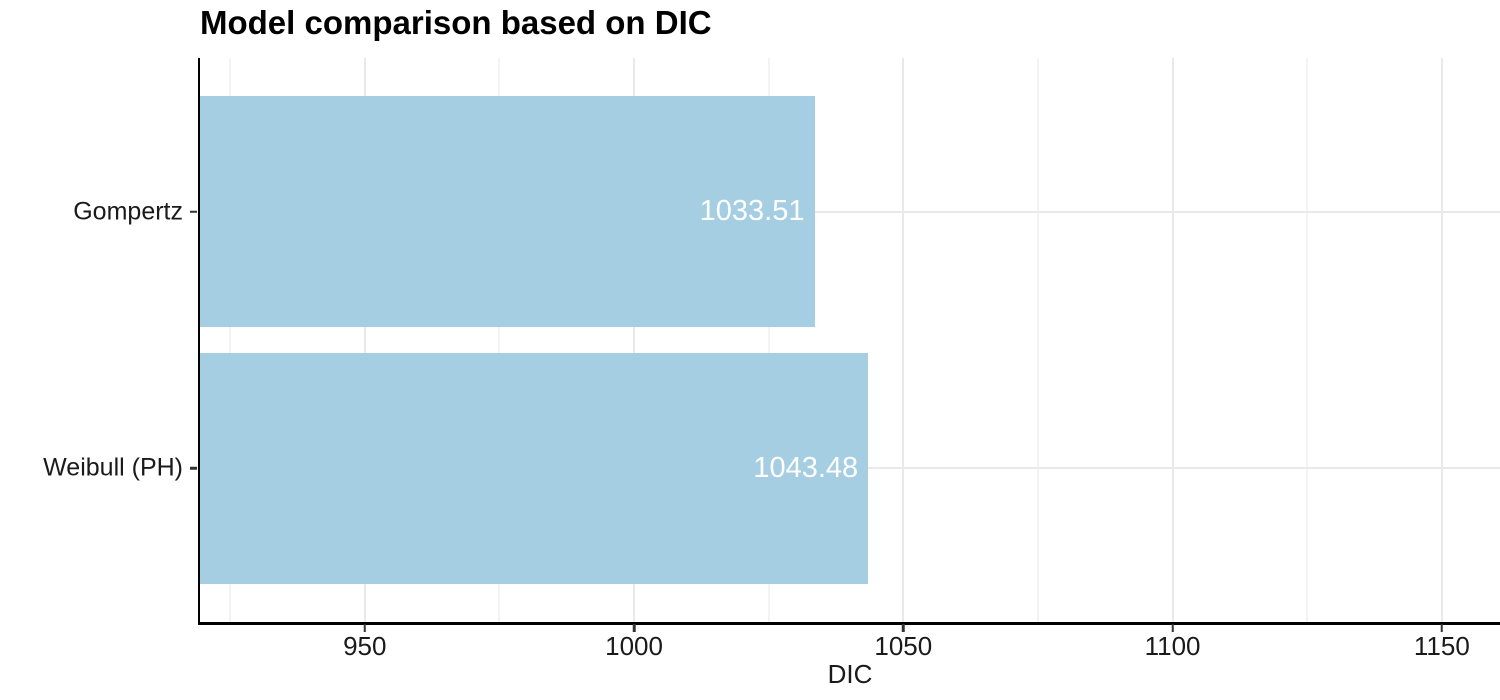 The image size is (1500, 700). What do you see at coordinates (1172, 646) in the screenshot?
I see `x-tick-label: 1100` at bounding box center [1172, 646].